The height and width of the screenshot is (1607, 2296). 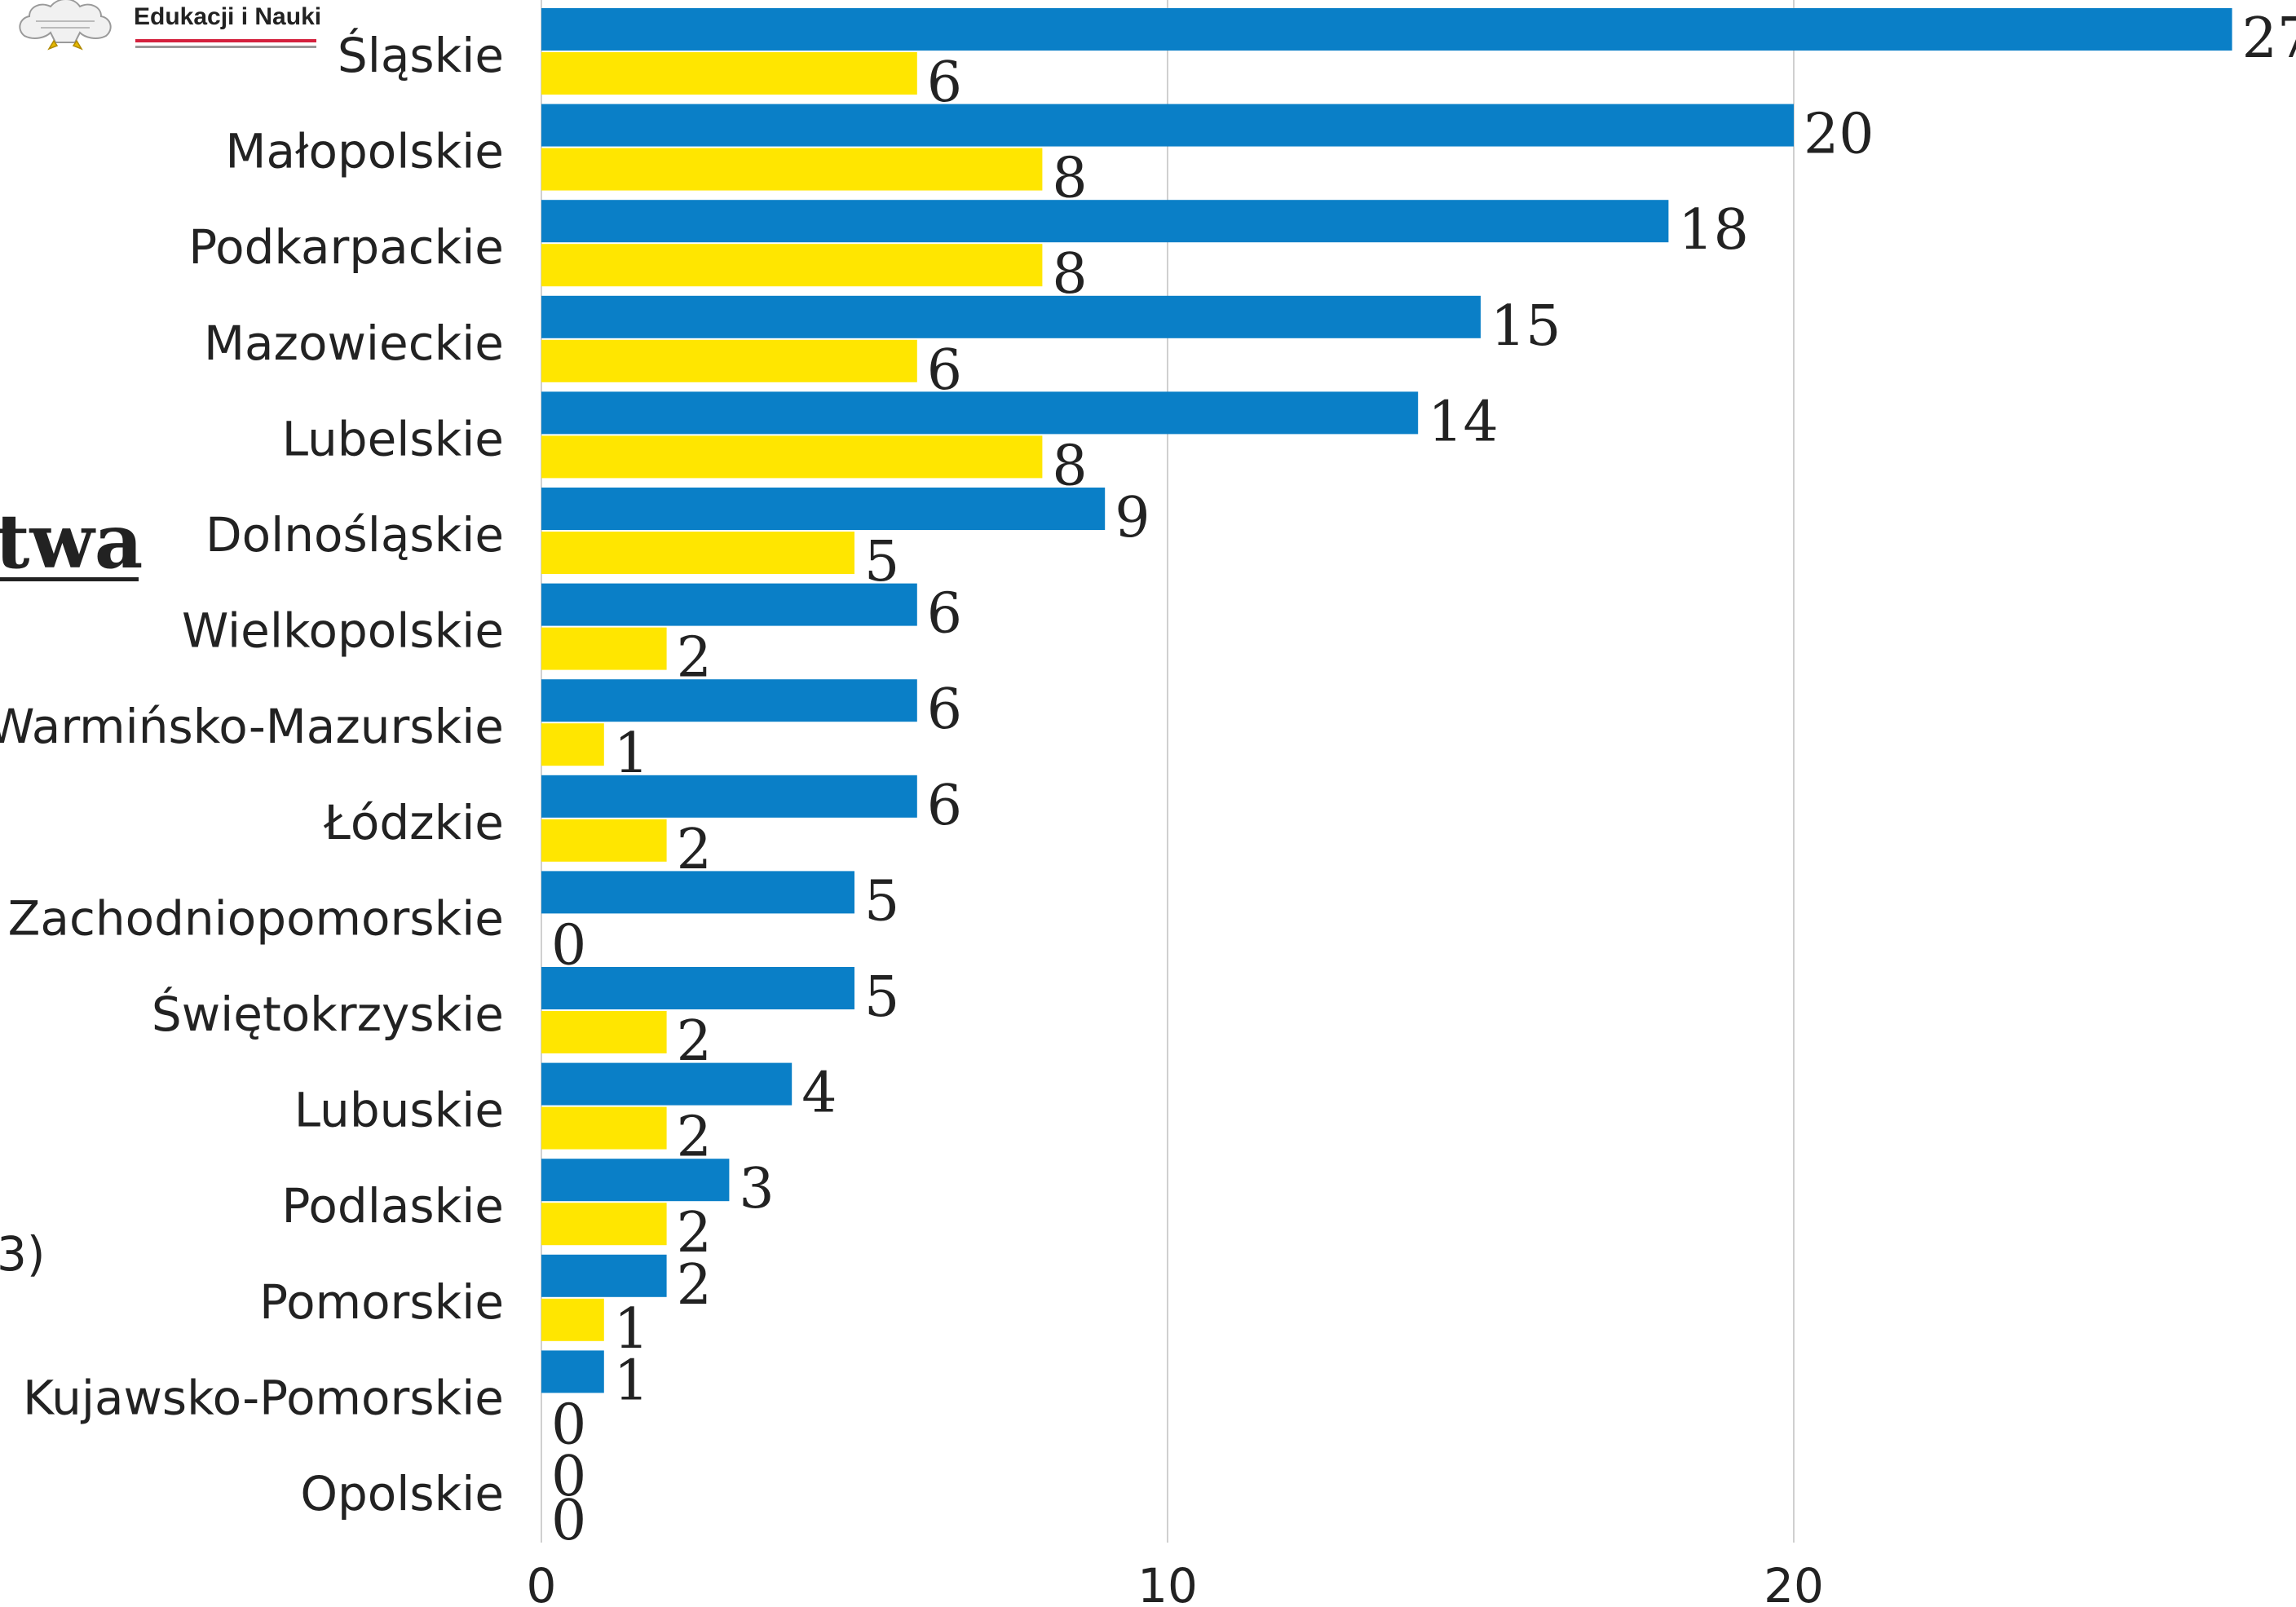 I want to click on category-label: Kujawsko-Pomorskie, so click(x=263, y=1397).